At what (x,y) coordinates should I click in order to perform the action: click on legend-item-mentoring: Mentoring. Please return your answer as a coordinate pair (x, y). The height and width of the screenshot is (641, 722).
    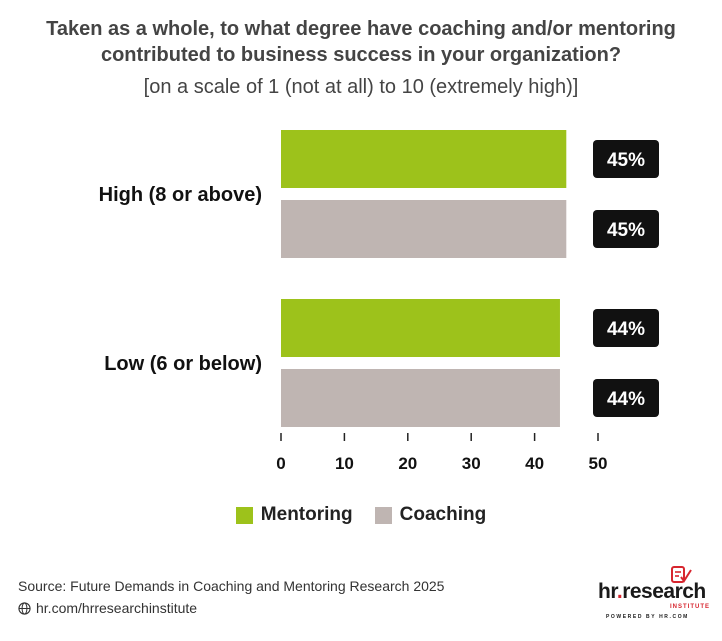
    Looking at the image, I should click on (294, 515).